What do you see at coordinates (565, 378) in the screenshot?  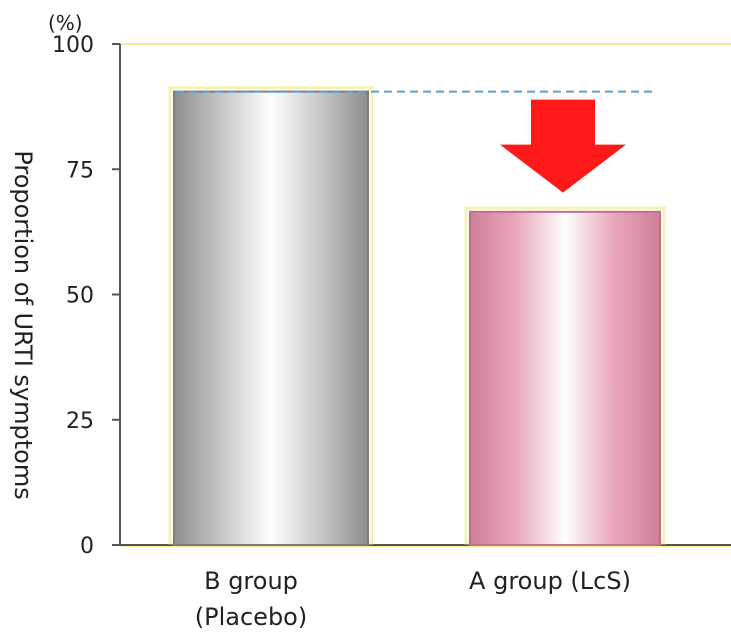 I see `bar-a-group` at bounding box center [565, 378].